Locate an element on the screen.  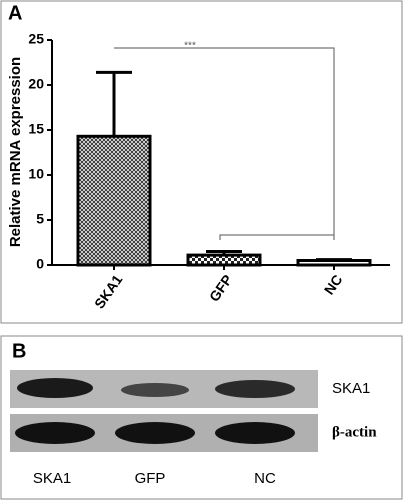
blot-row-label: β-actin is located at coordinates (354, 432).